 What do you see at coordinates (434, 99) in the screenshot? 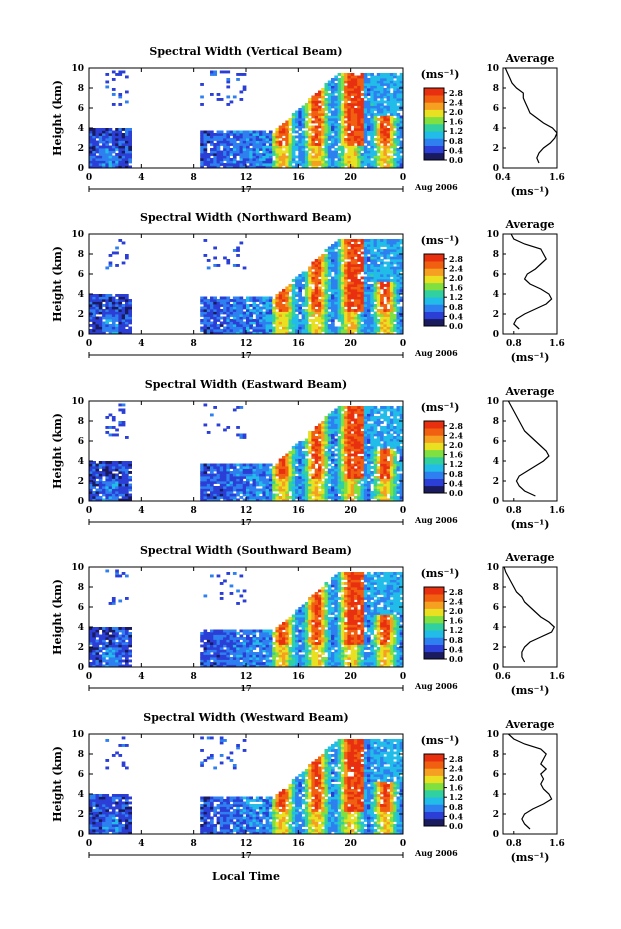
I see `colorbar-swatch` at bounding box center [434, 99].